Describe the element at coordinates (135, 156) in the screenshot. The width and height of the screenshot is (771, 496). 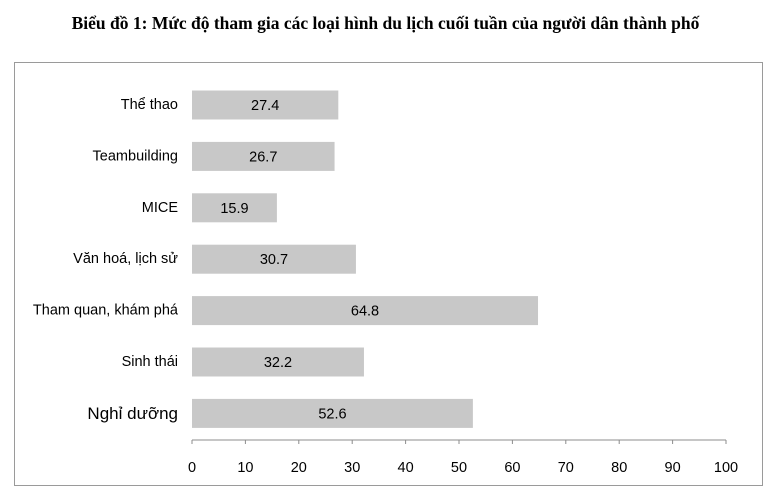
I see `category-label: Teambuilding` at that location.